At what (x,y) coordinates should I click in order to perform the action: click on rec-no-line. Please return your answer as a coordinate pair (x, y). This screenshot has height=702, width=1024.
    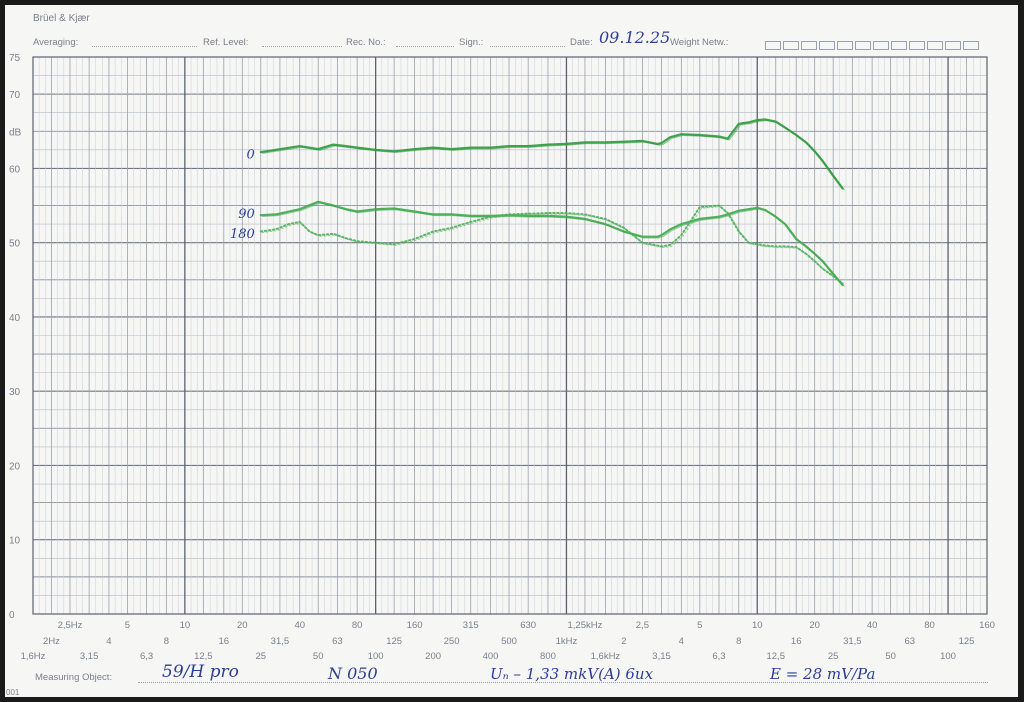
    Looking at the image, I should click on (425, 46).